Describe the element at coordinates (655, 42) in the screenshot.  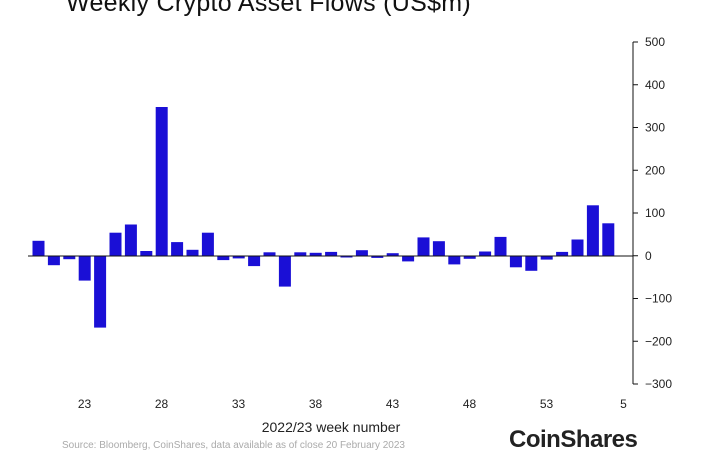
I see `y-tick-label: 500` at that location.